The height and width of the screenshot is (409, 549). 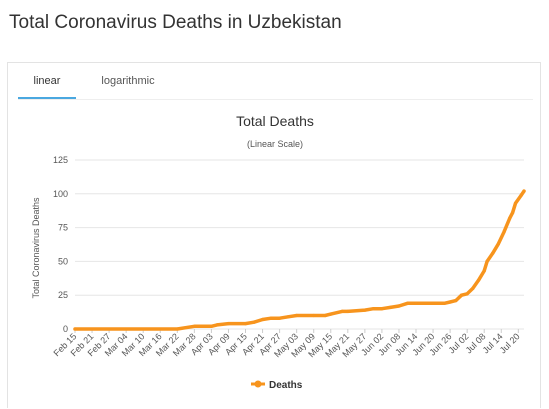 I want to click on scale-tabs: linear logarithmic, so click(x=275, y=81).